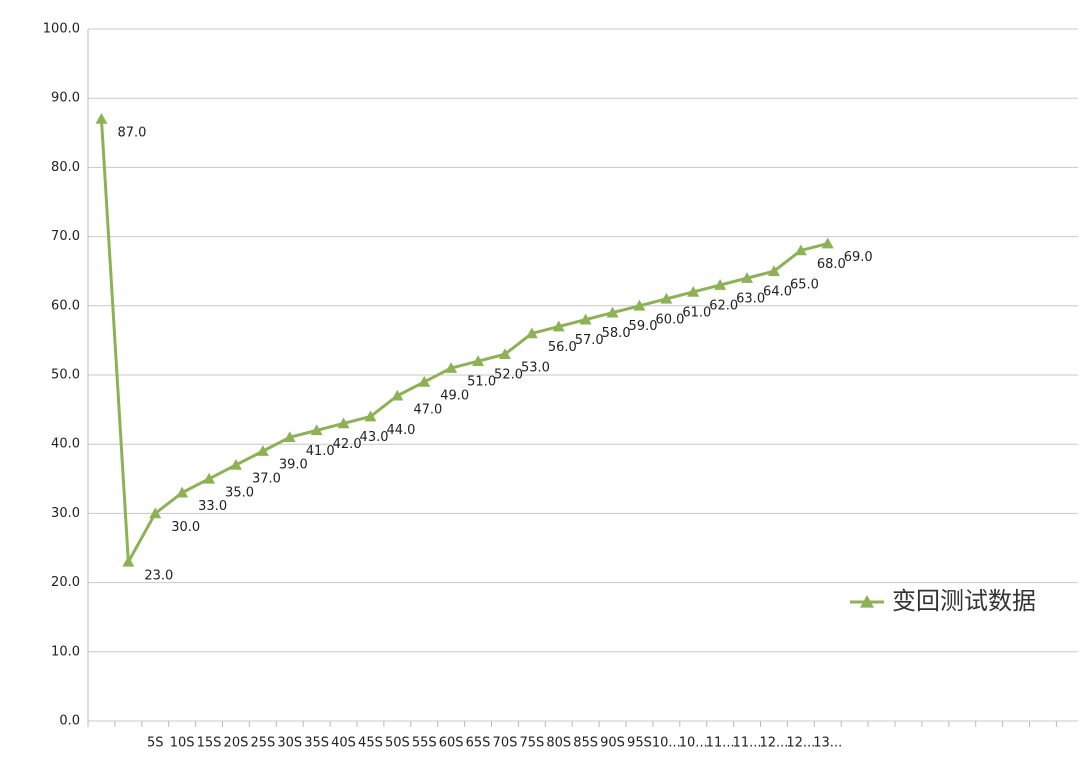 The image size is (1080, 762). Describe the element at coordinates (397, 743) in the screenshot. I see `x-tick-label: 50S` at that location.